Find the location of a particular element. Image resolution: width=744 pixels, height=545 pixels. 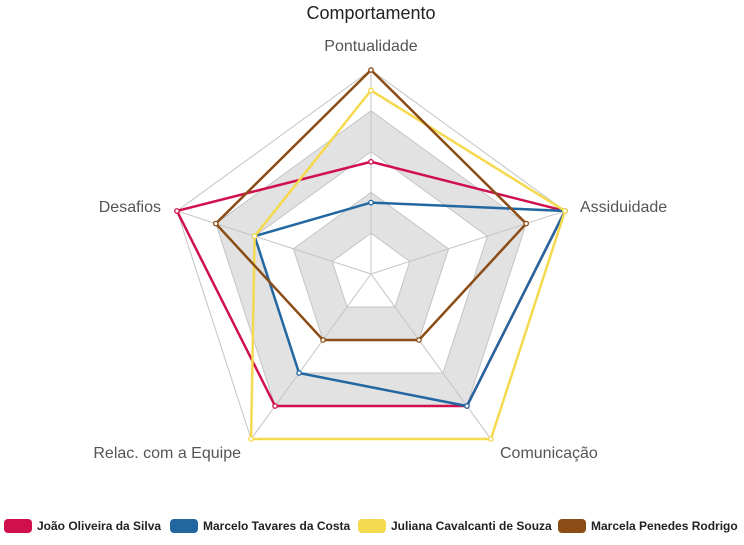

legend-label: Juliana Cavalcanti de Souza is located at coordinates (471, 526).